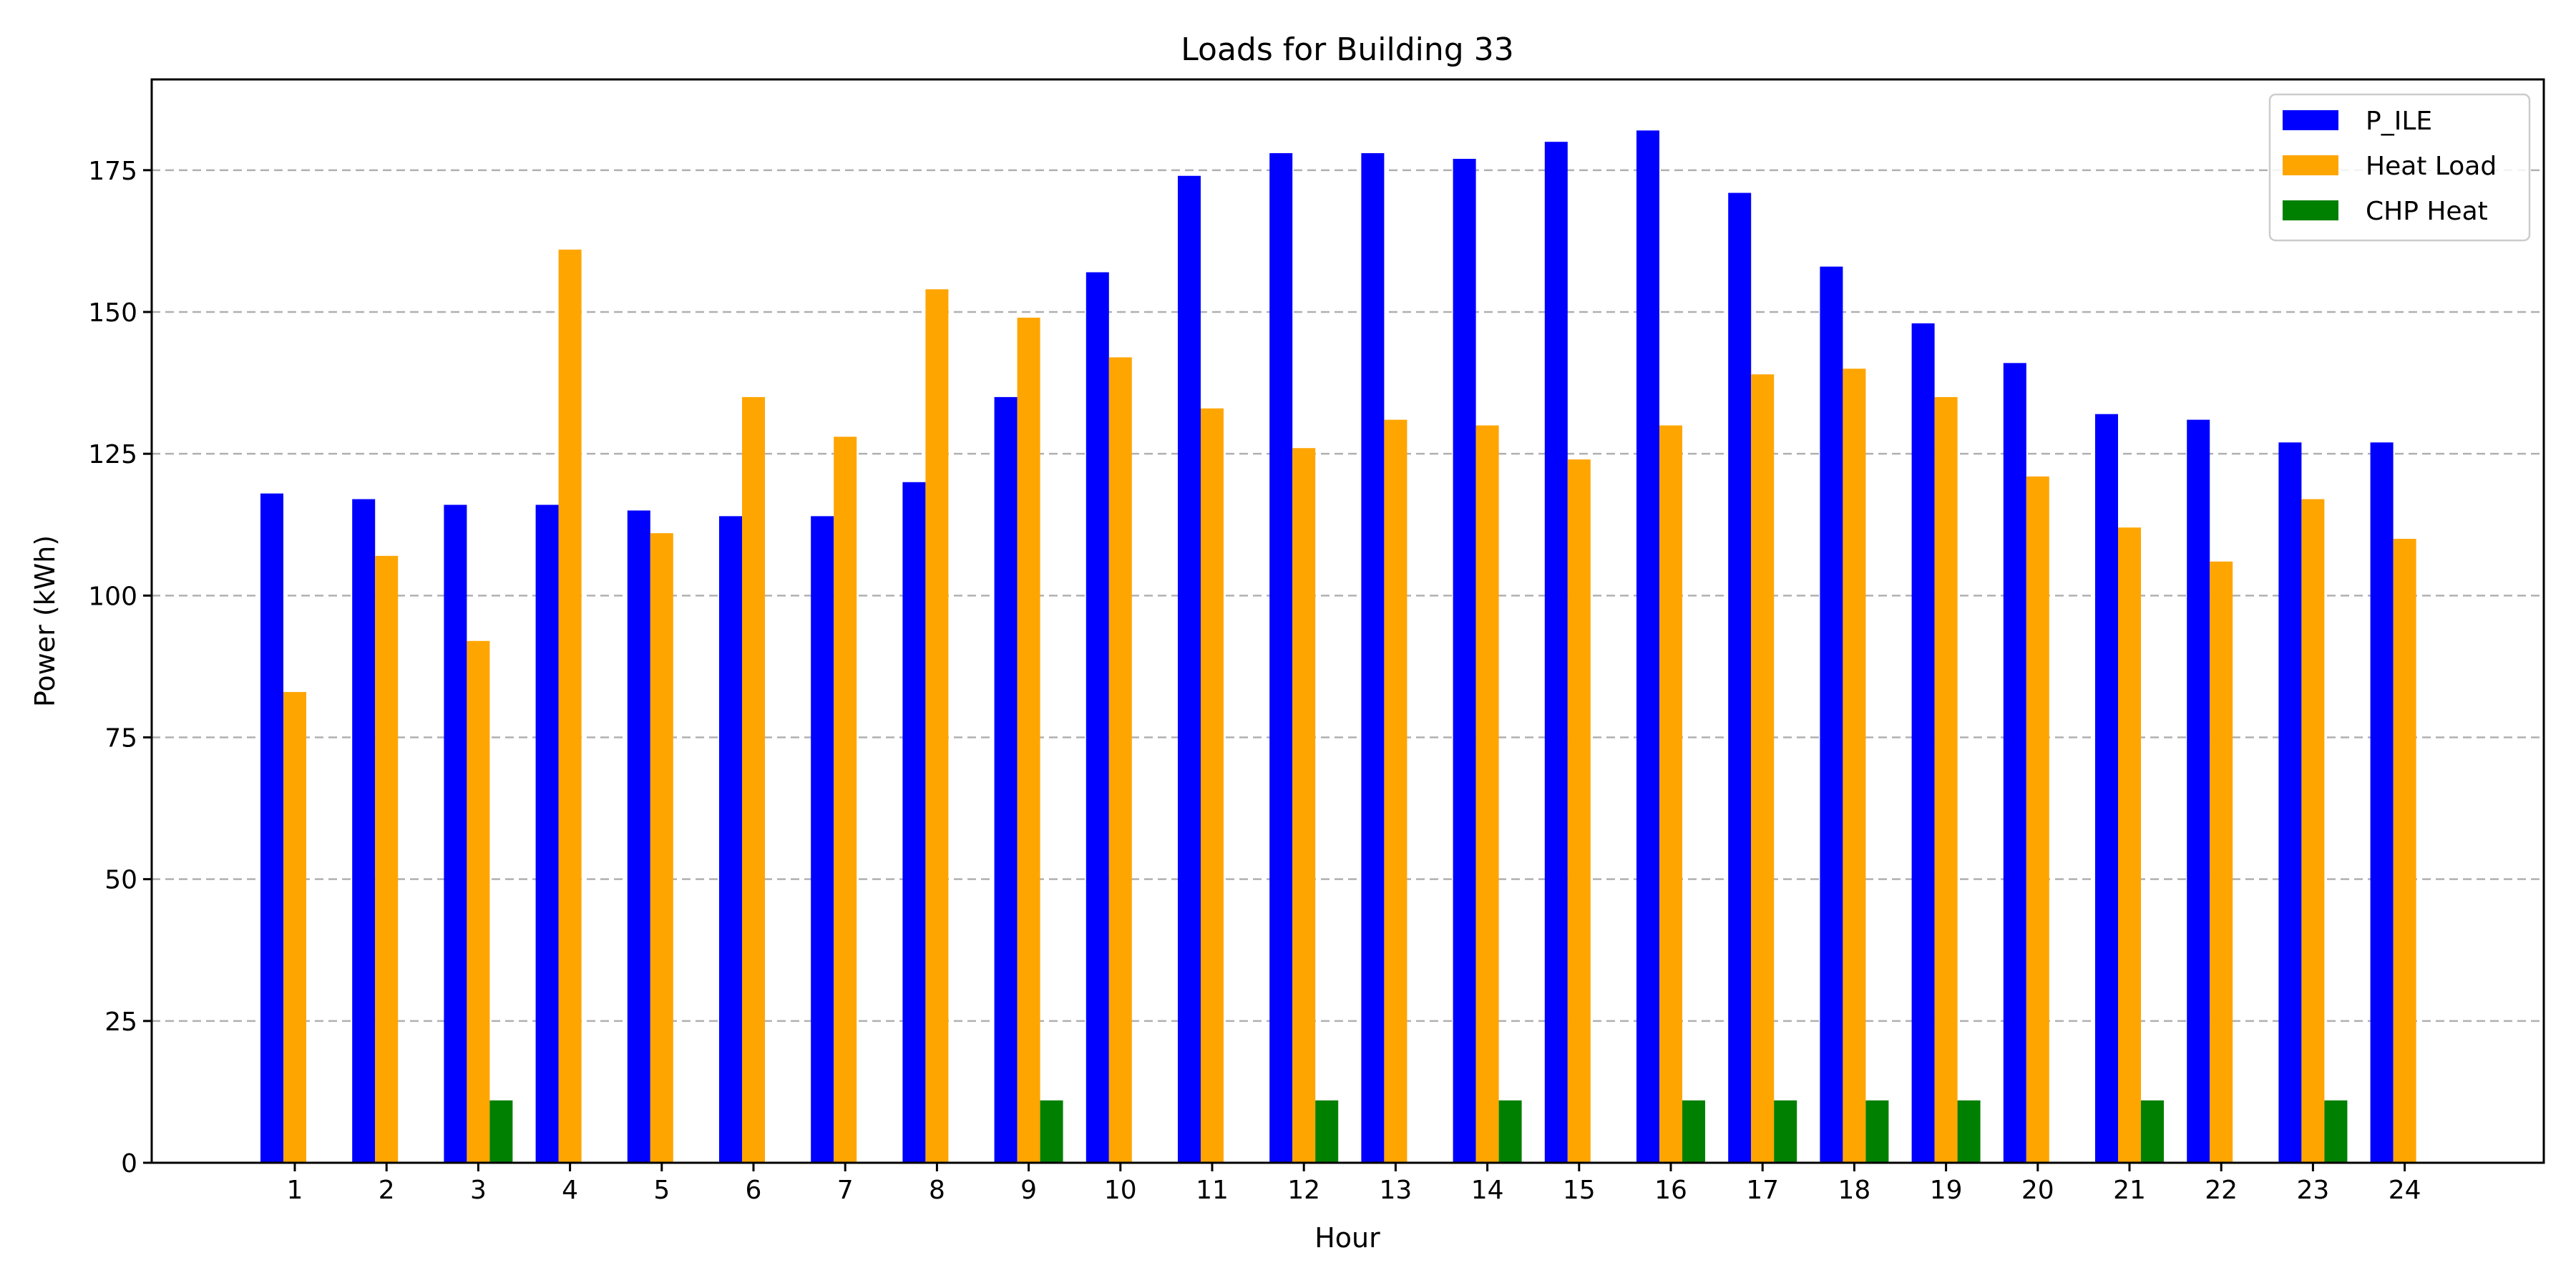  I want to click on legend-label: Heat Load, so click(2431, 166).